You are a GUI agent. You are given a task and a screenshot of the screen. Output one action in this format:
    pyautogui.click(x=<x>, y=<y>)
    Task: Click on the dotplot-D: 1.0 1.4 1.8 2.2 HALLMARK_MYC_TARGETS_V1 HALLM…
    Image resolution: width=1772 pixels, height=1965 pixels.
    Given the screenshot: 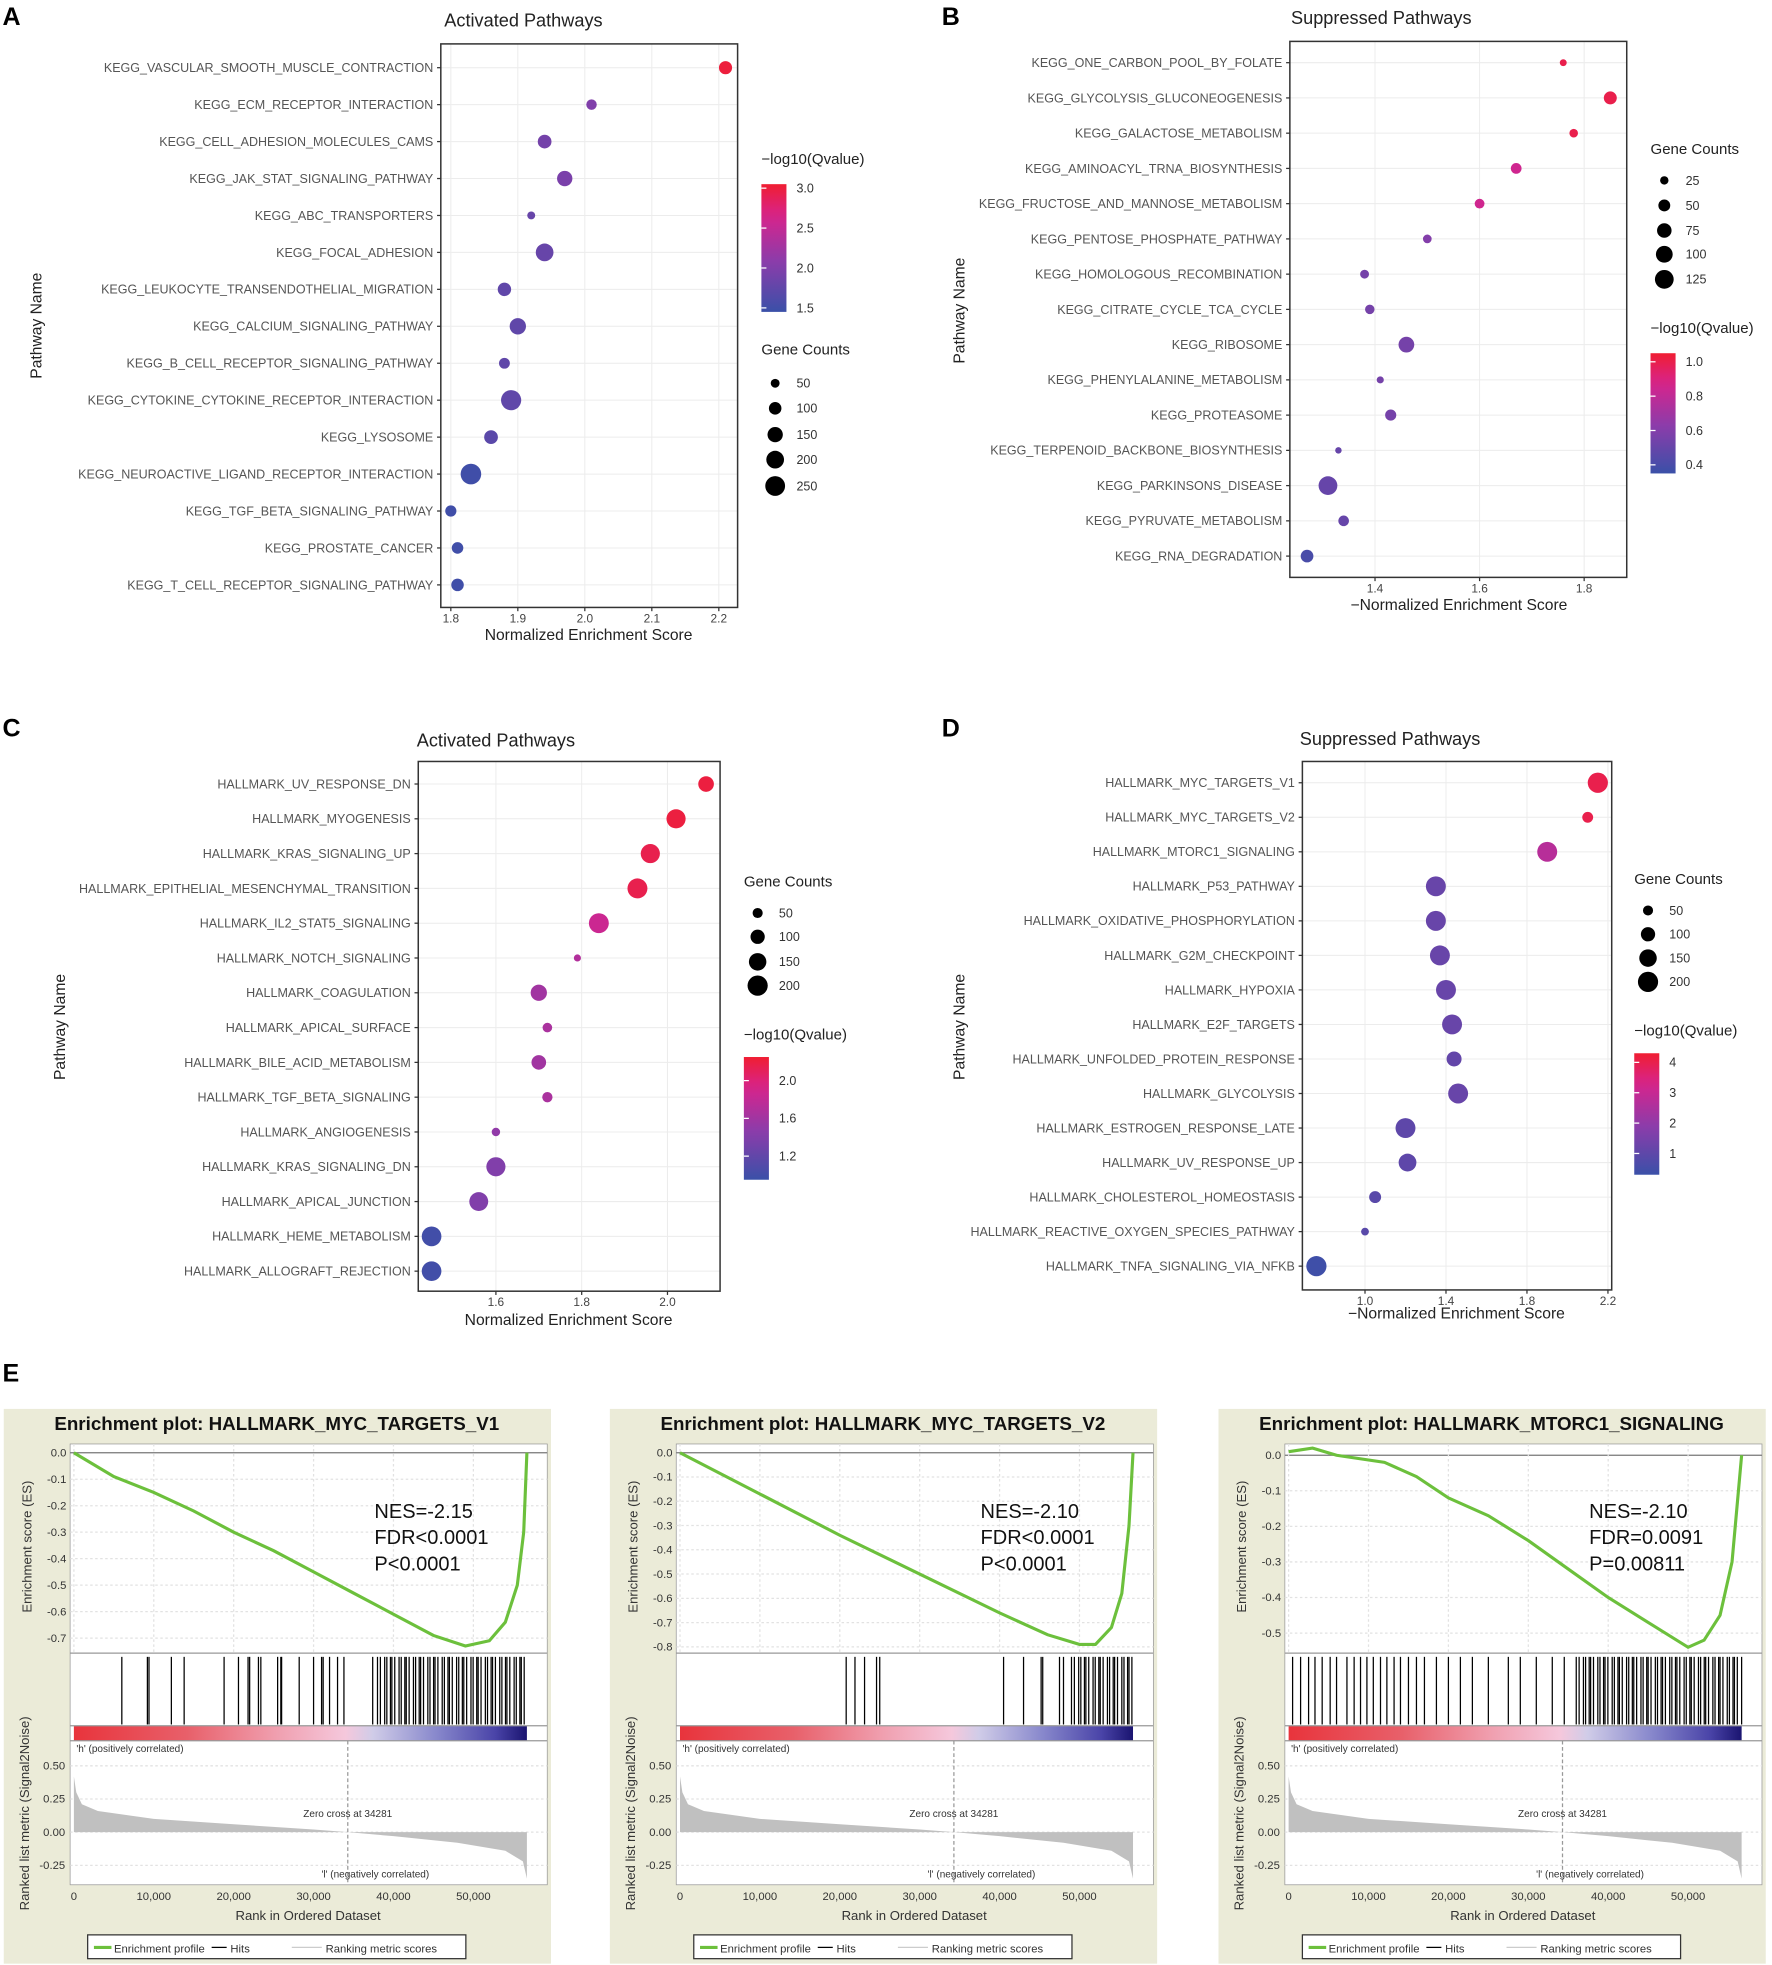 What is the action you would take?
    pyautogui.click(x=1344, y=1026)
    